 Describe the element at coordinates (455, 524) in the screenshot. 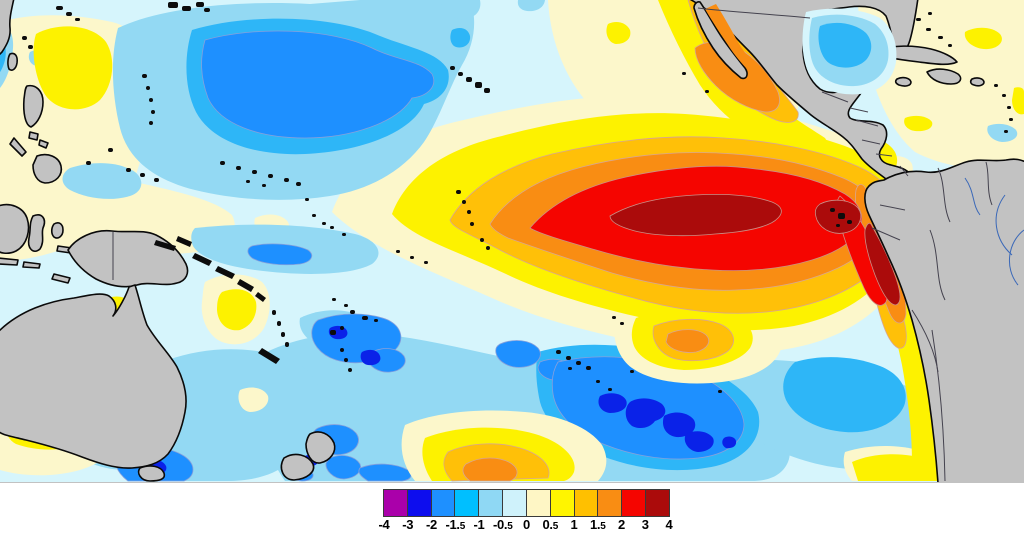

I see `colorbar-tick-label: -1.5` at that location.